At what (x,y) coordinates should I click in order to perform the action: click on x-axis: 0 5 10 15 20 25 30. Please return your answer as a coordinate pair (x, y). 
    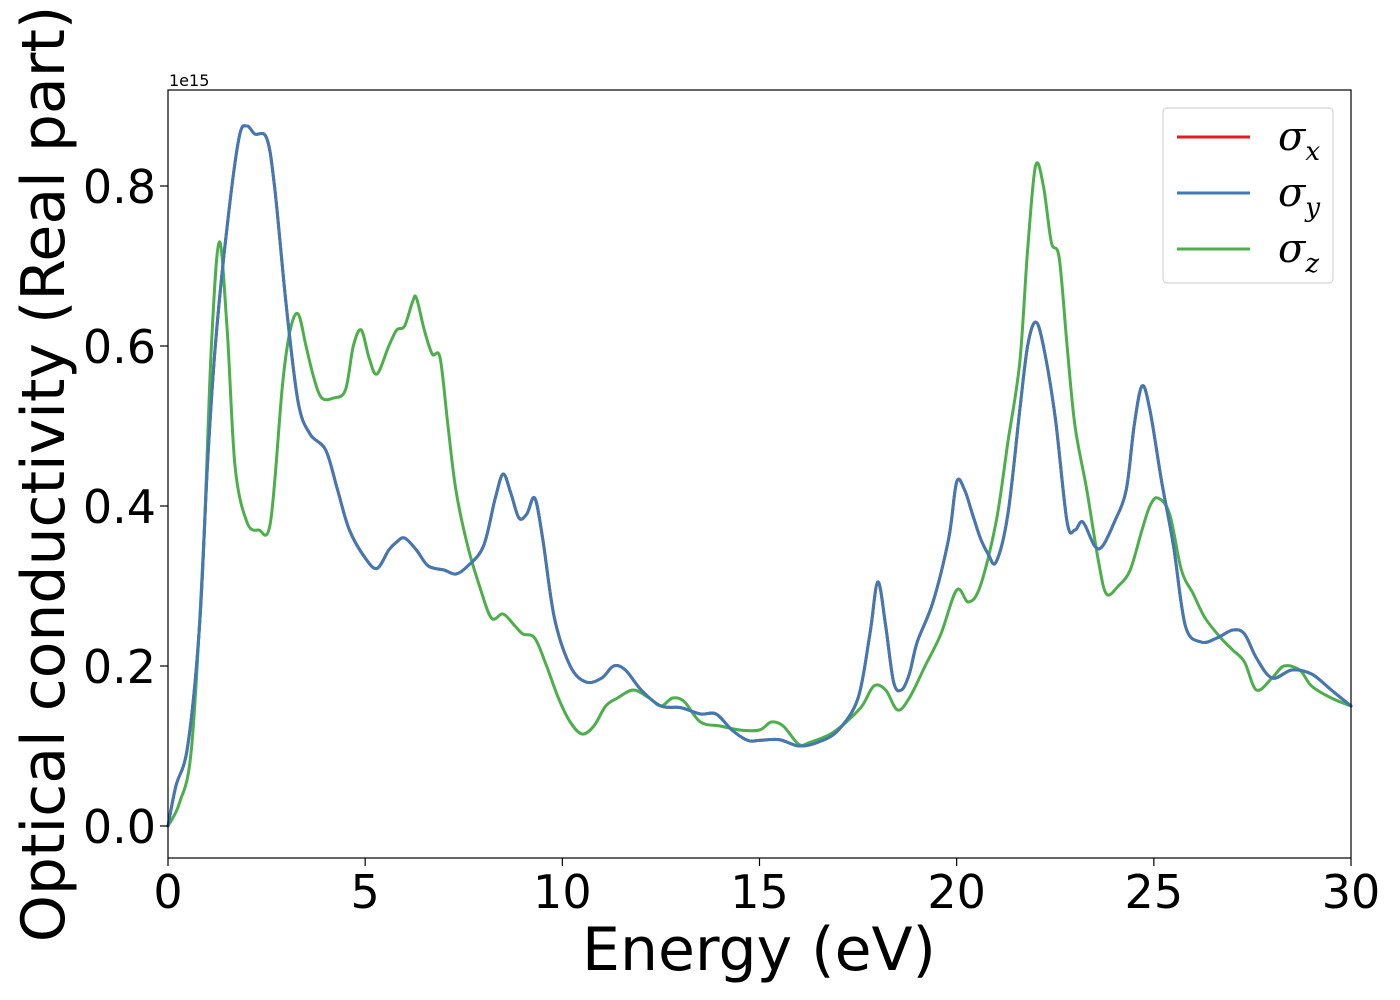
    Looking at the image, I should click on (766, 888).